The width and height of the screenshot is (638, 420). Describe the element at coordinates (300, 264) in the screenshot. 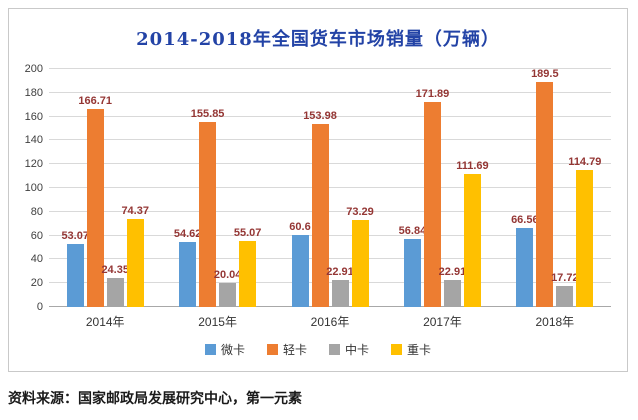

I see `bar-微卡: 60.6` at that location.